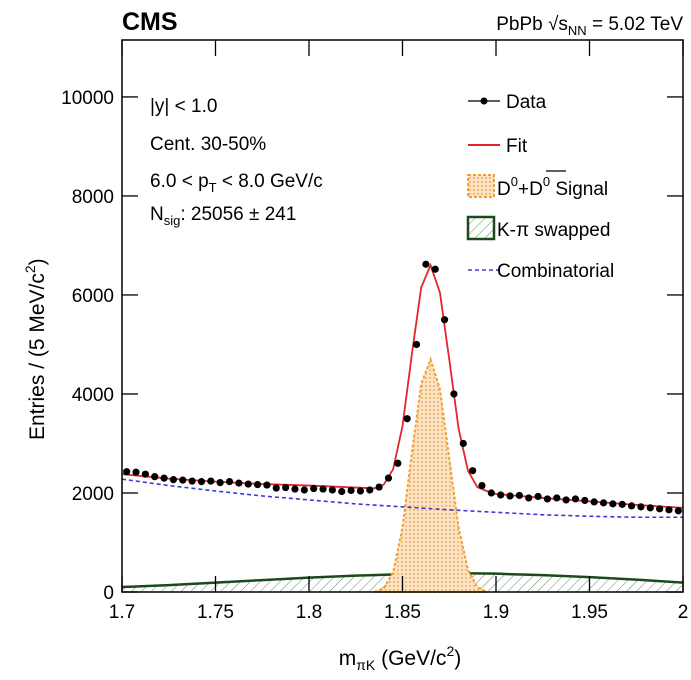 The image size is (691, 680). What do you see at coordinates (402, 498) in the screenshot?
I see `combinatorial-curve` at bounding box center [402, 498].